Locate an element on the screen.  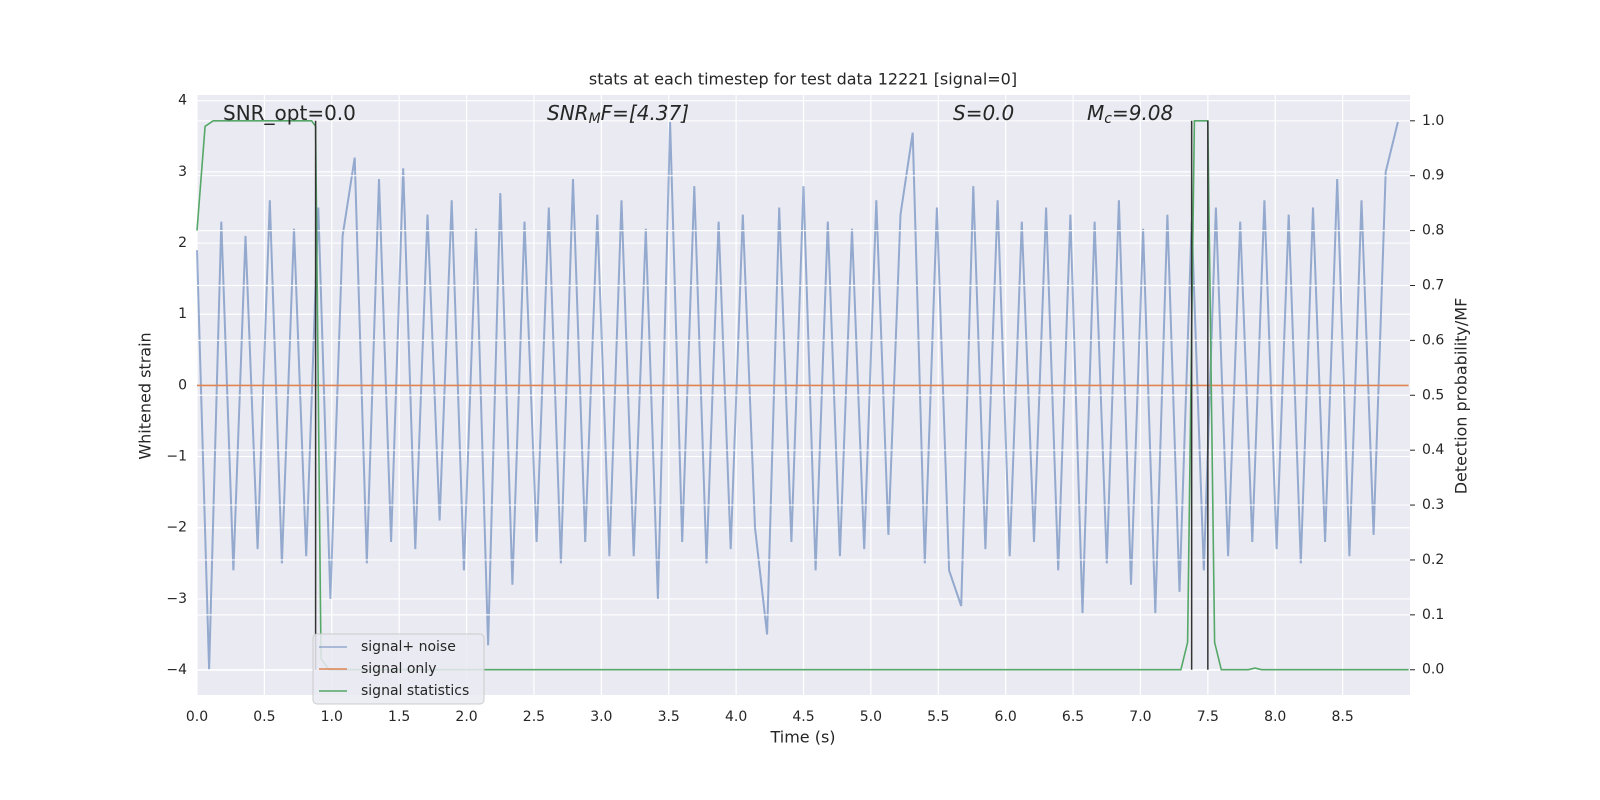
legend-label: signal only is located at coordinates (398, 669).